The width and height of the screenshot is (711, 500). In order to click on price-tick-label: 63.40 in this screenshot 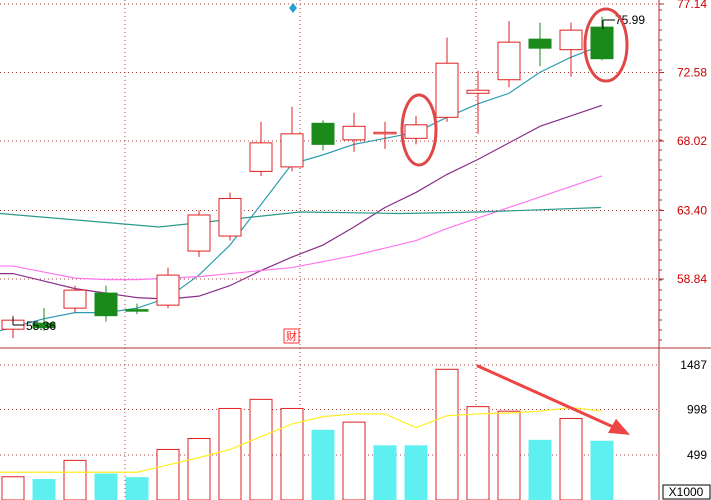, I will do `click(692, 210)`.